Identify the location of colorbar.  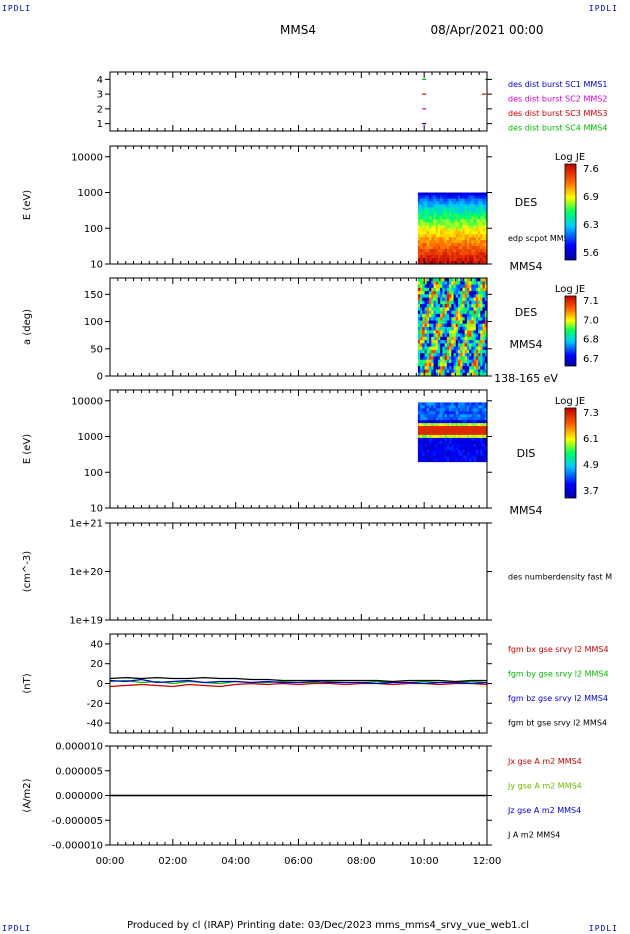
(570, 331).